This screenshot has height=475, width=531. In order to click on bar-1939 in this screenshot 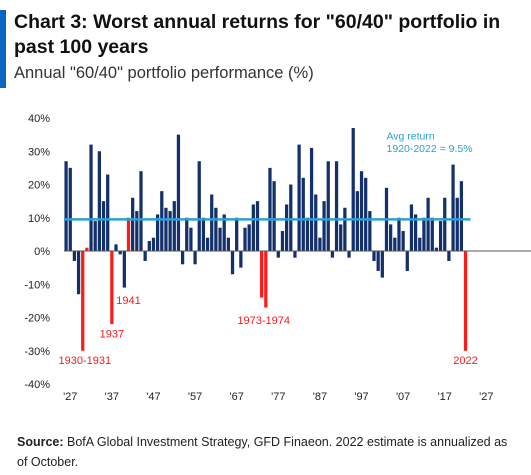, I will do `click(120, 253)`.